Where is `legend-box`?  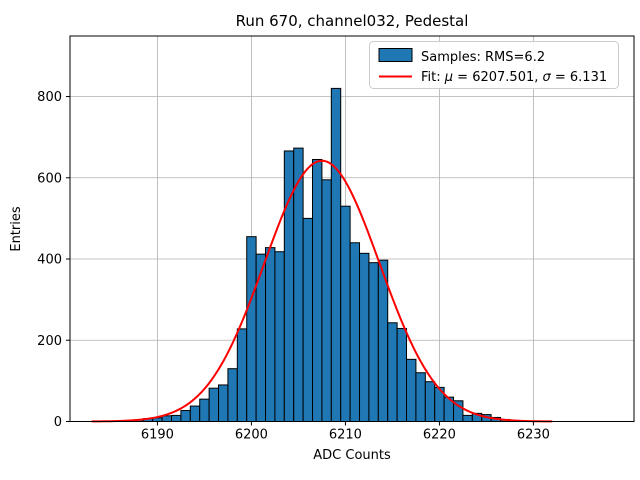 legend-box is located at coordinates (494, 65).